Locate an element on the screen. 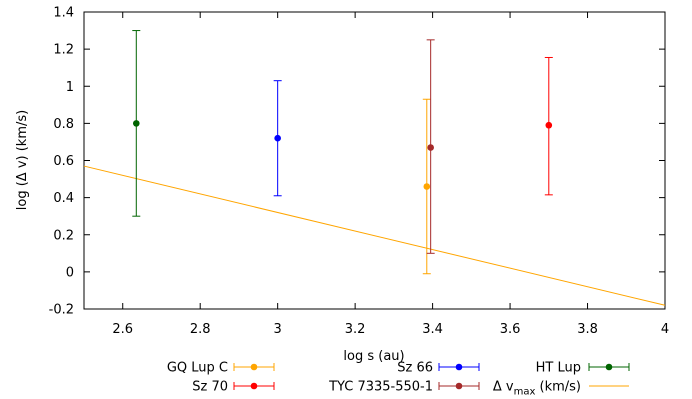 The height and width of the screenshot is (399, 692). y-tick-label: 1.4 is located at coordinates (63, 13).